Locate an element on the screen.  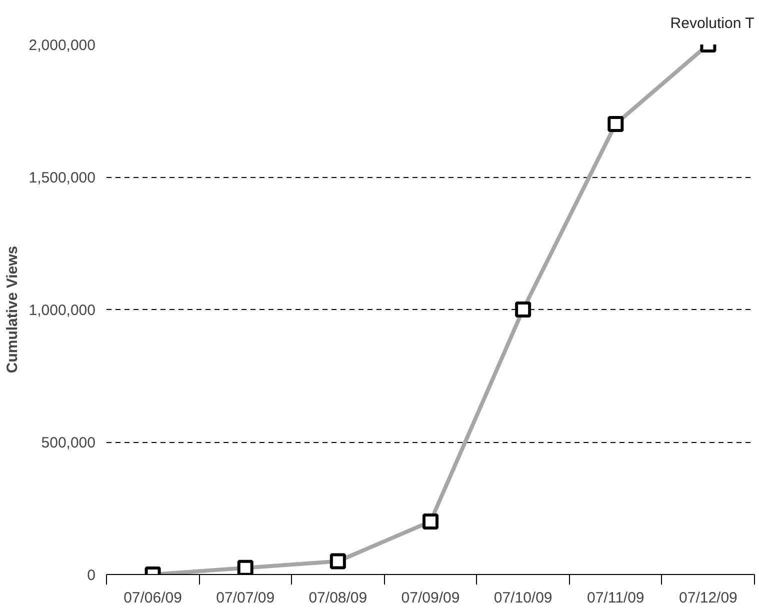
y-tick-label: 1,000,000 is located at coordinates (62, 310).